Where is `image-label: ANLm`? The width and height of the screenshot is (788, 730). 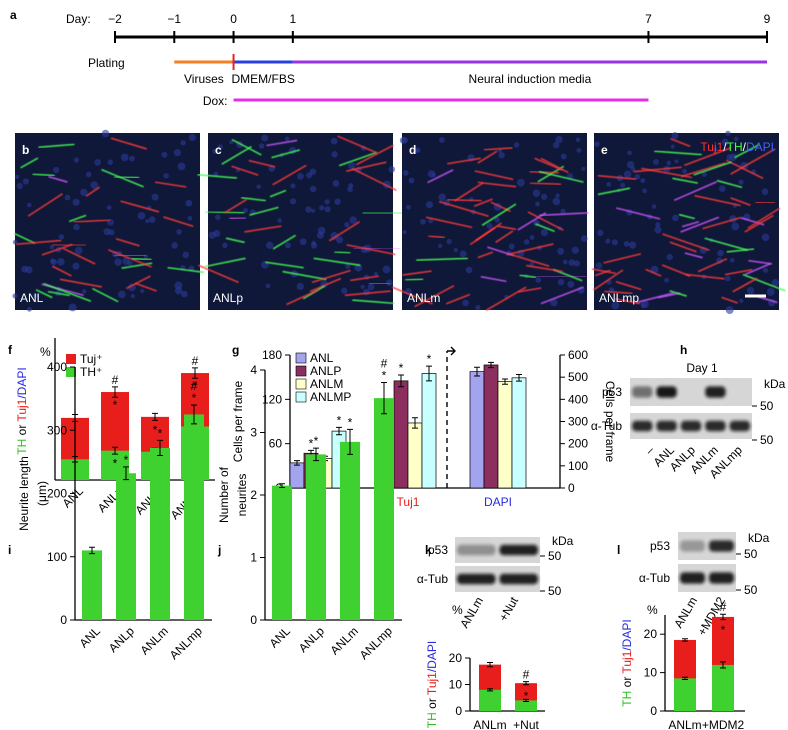 image-label: ANLm is located at coordinates (423, 298).